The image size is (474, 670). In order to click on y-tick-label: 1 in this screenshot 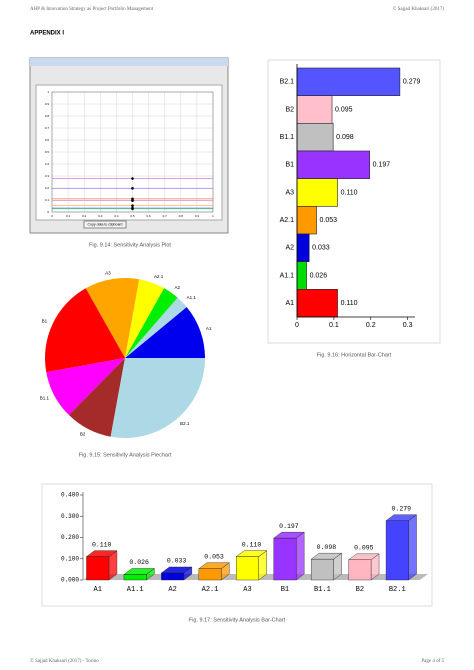, I will do `click(48, 92)`.